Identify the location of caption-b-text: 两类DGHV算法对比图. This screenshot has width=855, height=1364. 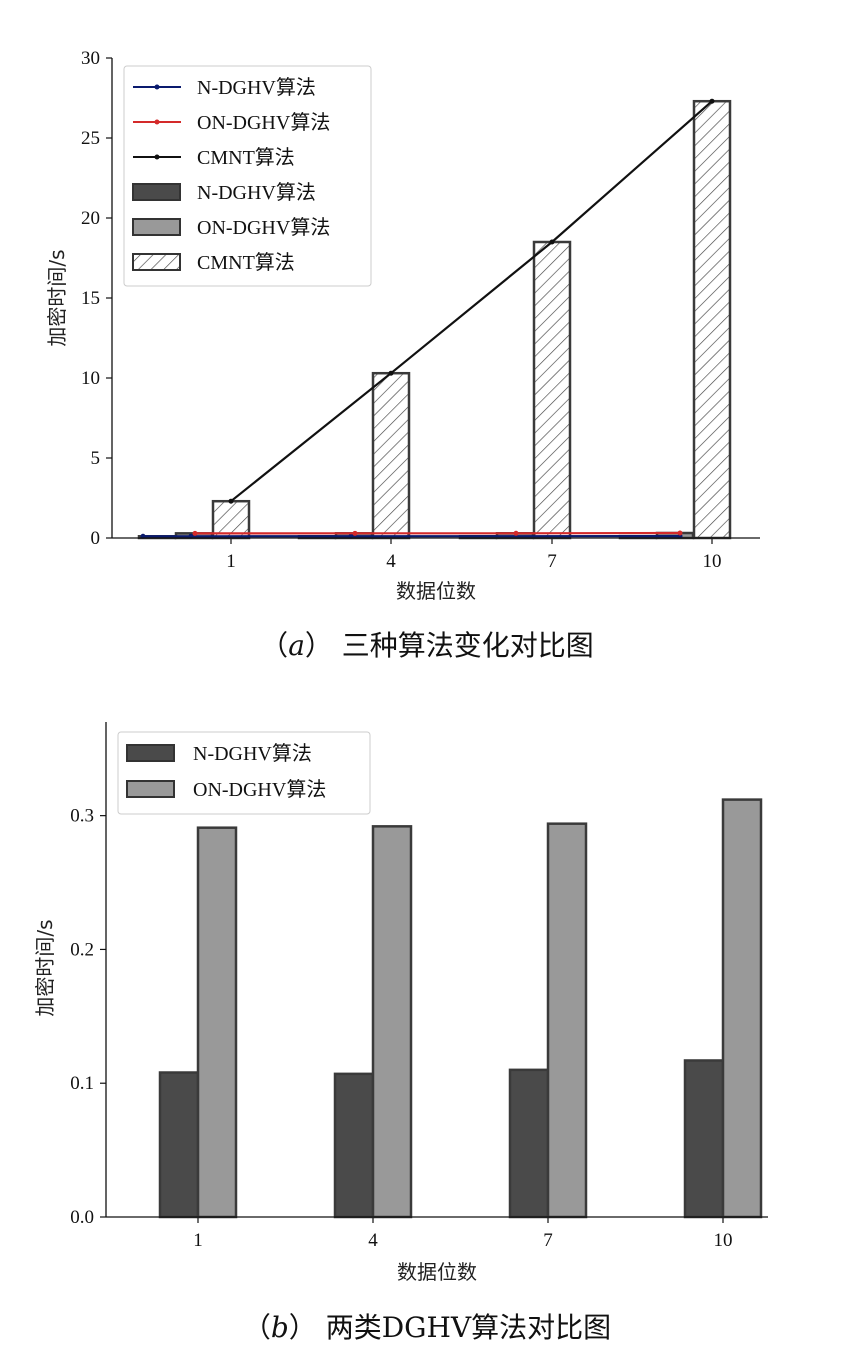
(468, 1327).